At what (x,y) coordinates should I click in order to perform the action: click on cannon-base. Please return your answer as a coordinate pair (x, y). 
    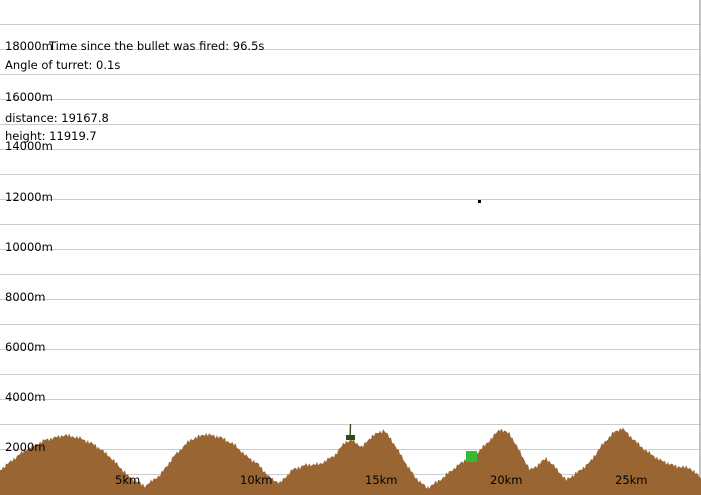
    Looking at the image, I should click on (350, 437).